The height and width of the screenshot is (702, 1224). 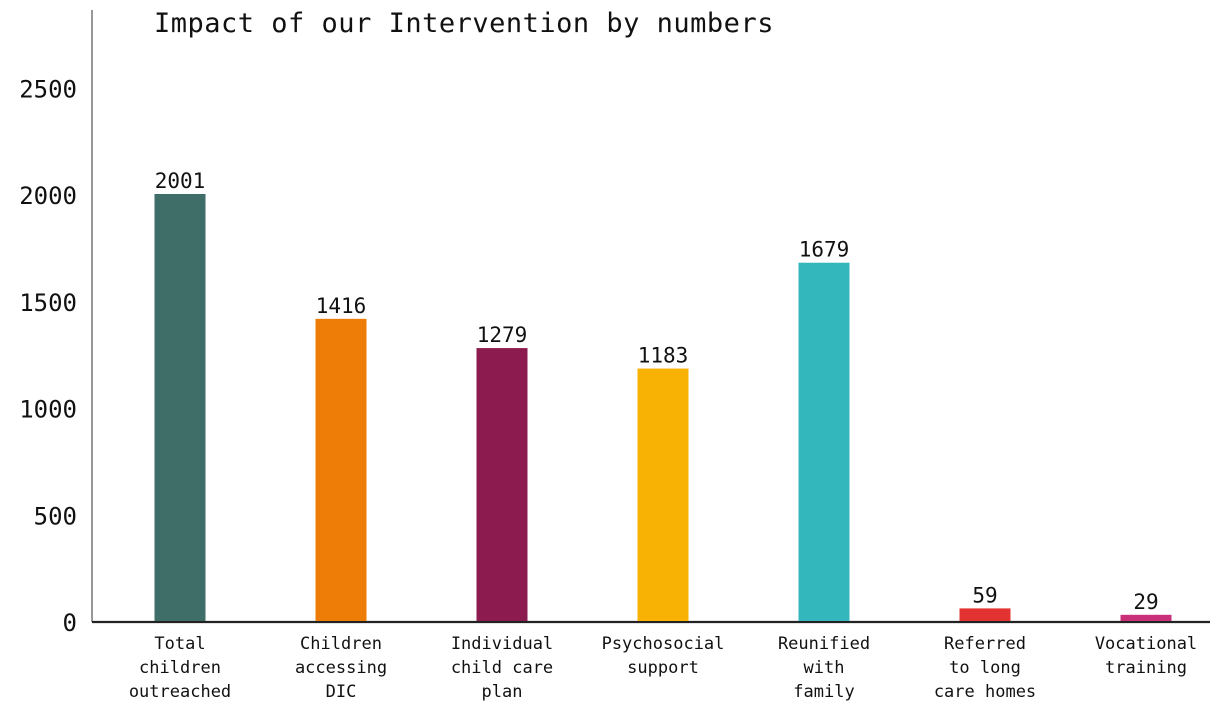 What do you see at coordinates (985, 668) in the screenshot?
I see `x-tick-label: Referred to long care homes` at bounding box center [985, 668].